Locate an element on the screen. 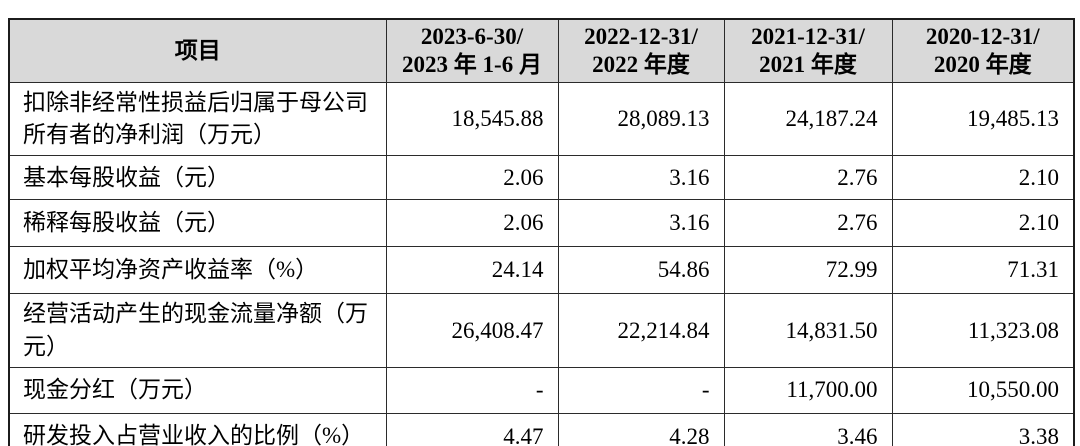 This screenshot has height=446, width=1080. value-2020: 19,485.13 is located at coordinates (983, 119).